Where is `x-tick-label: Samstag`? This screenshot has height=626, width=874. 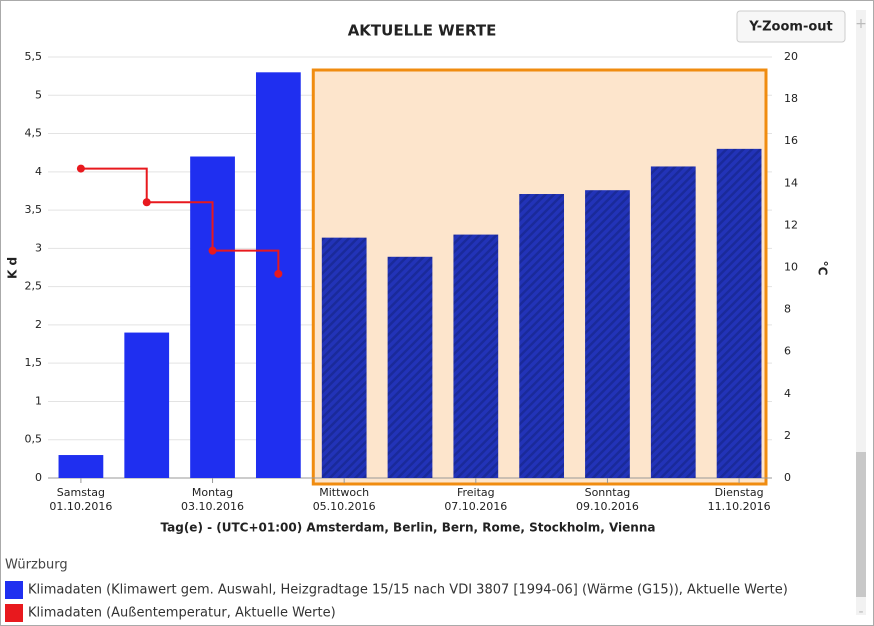
x-tick-label: Samstag is located at coordinates (81, 492).